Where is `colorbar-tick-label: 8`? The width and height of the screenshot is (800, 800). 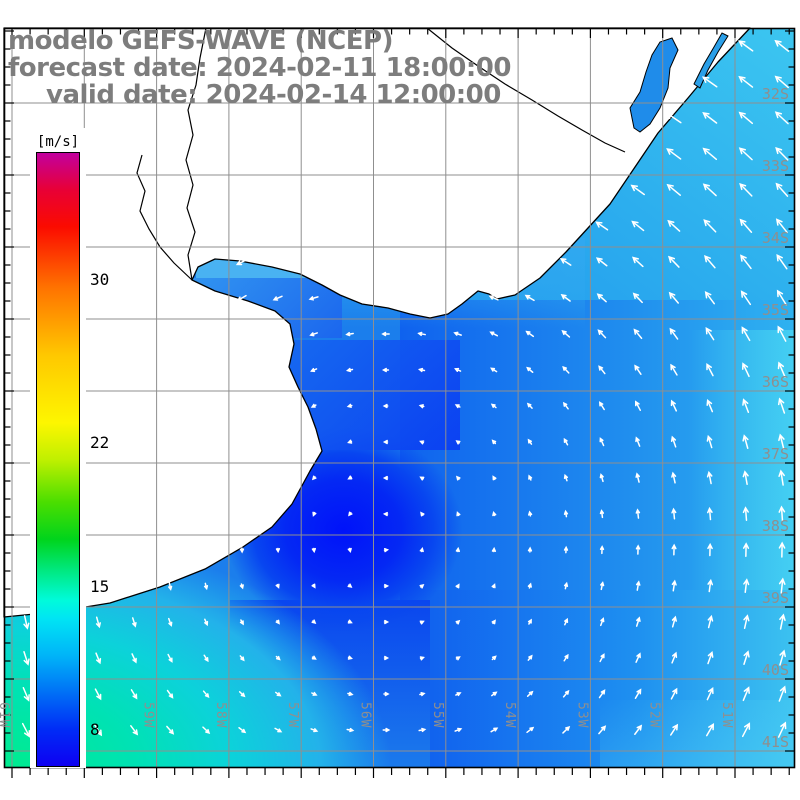 colorbar-tick-label: 8 is located at coordinates (95, 729).